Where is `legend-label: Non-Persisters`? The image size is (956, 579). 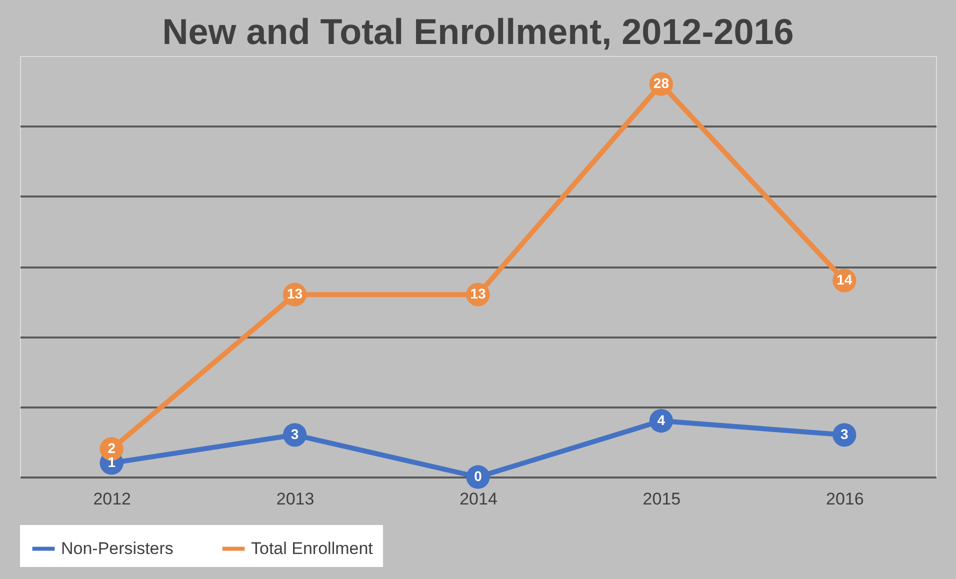
legend-label: Non-Persisters is located at coordinates (117, 548).